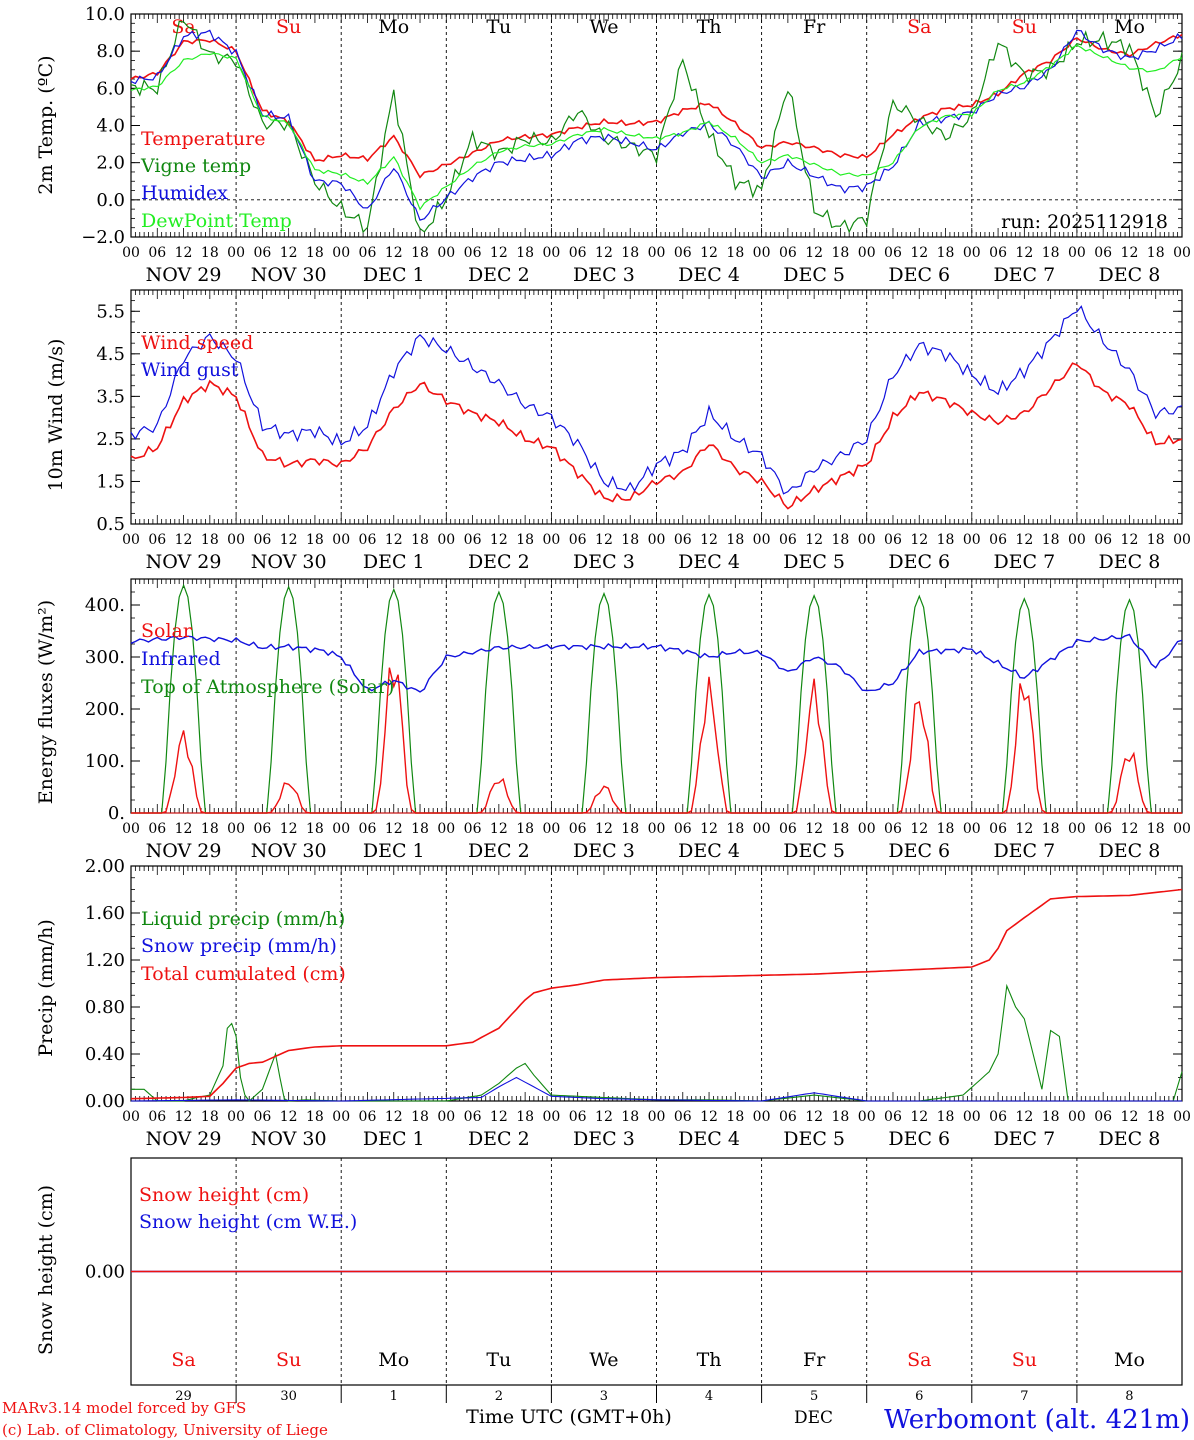 The image size is (1194, 1440). Describe the element at coordinates (167, 631) in the screenshot. I see `legend-solar: Solar` at that location.